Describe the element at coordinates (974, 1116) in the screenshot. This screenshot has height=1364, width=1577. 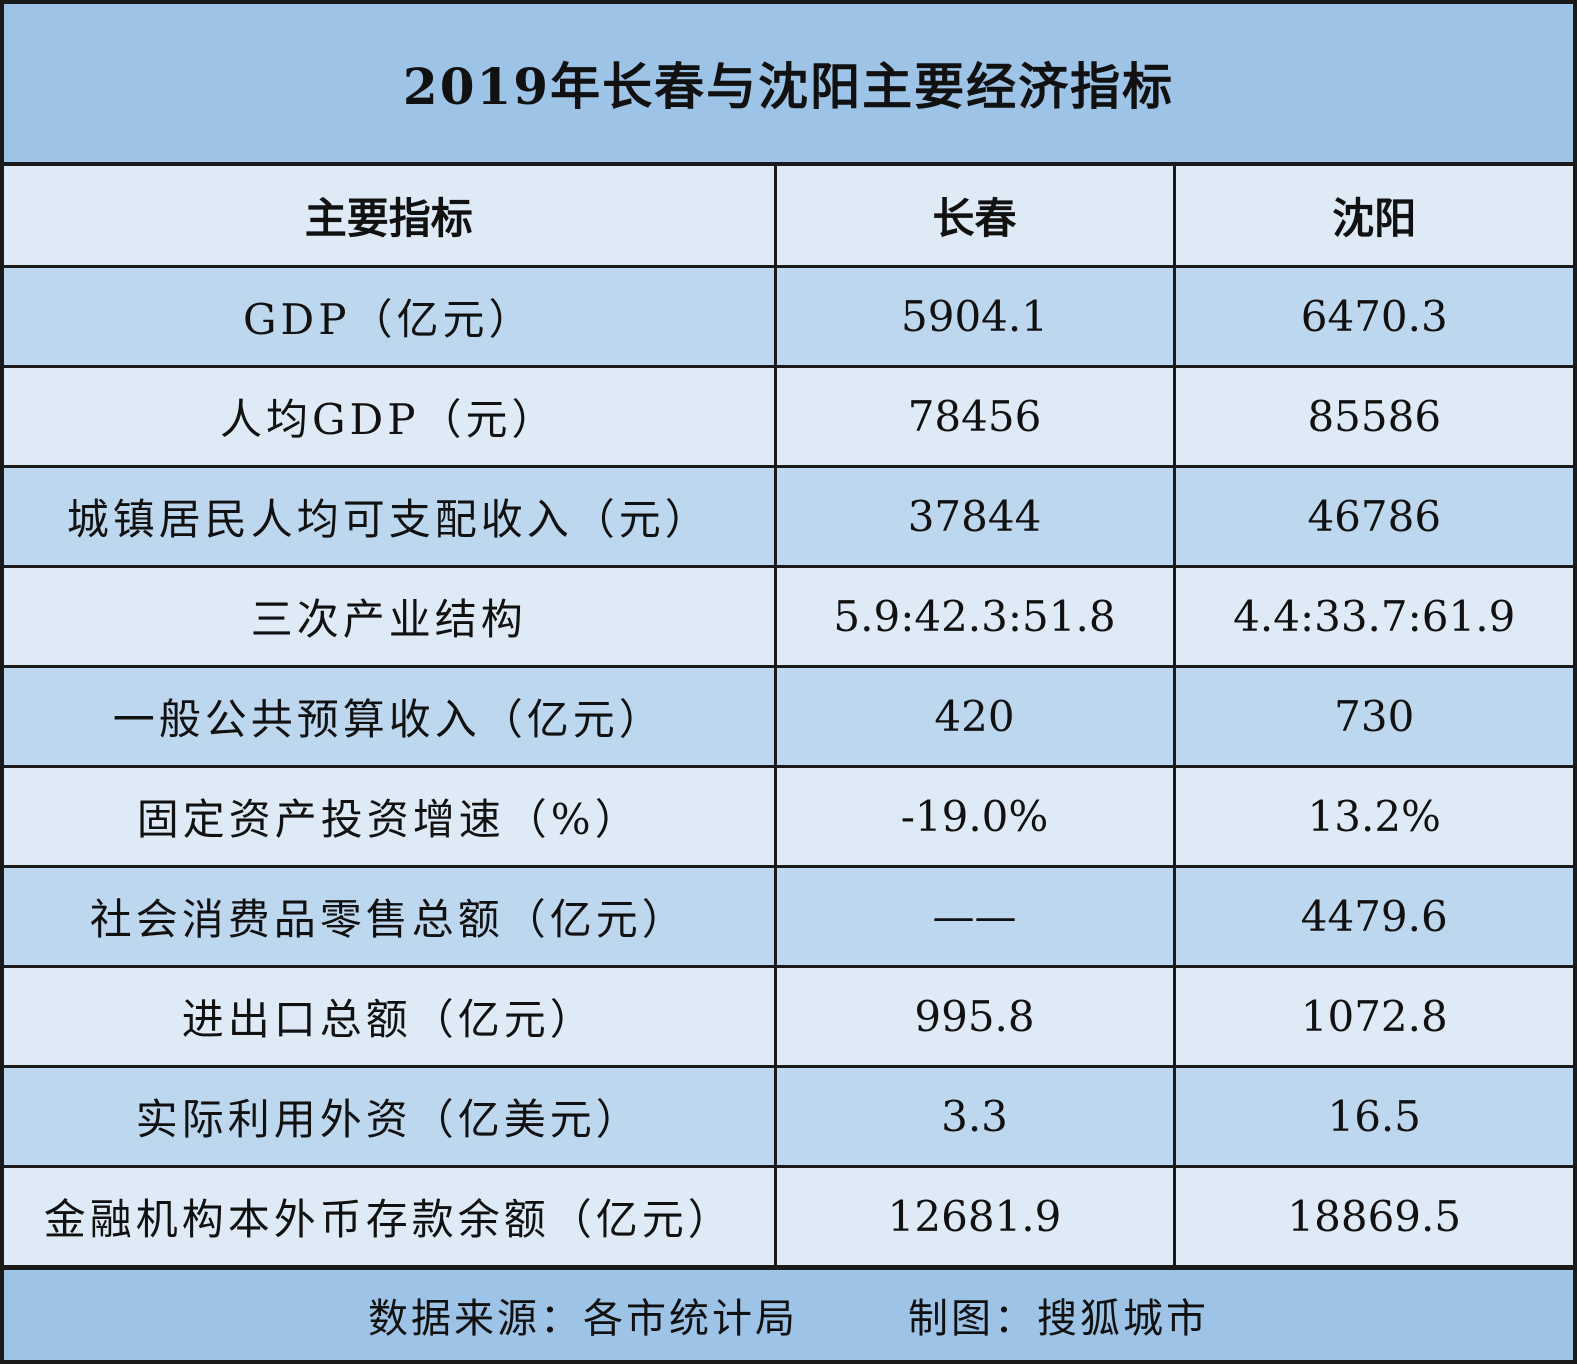
I see `changchun-value-cell: 3.3` at that location.